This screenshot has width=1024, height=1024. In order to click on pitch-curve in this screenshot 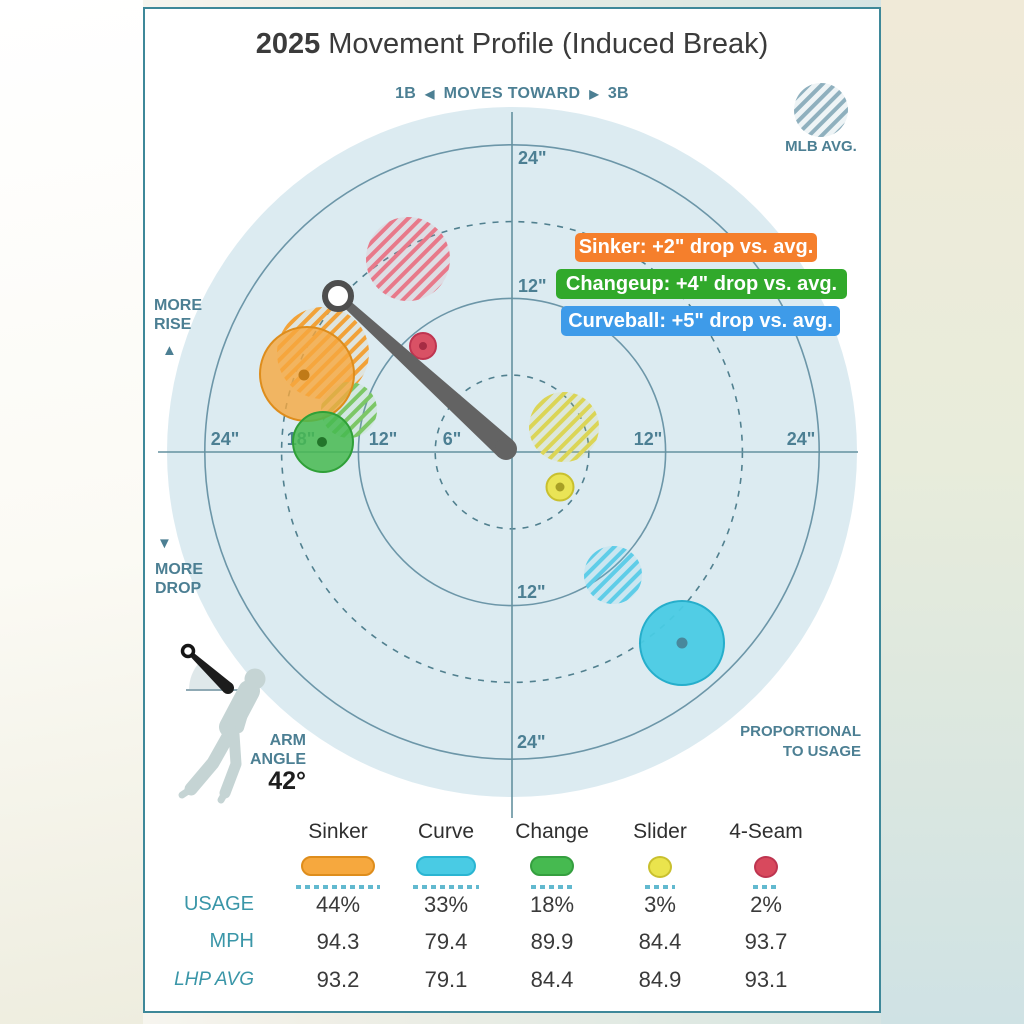, I will do `click(682, 643)`.